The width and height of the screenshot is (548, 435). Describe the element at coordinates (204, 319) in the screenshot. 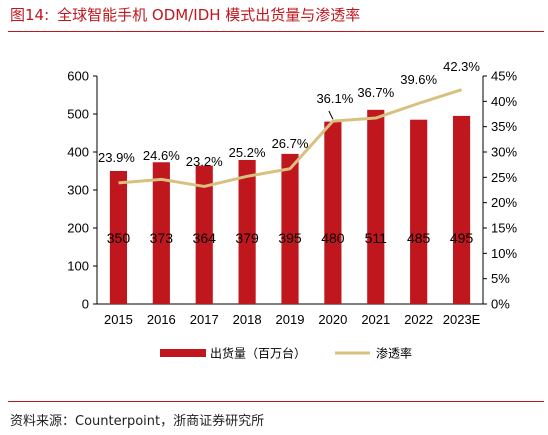

I see `x-tick-label: 2017` at that location.